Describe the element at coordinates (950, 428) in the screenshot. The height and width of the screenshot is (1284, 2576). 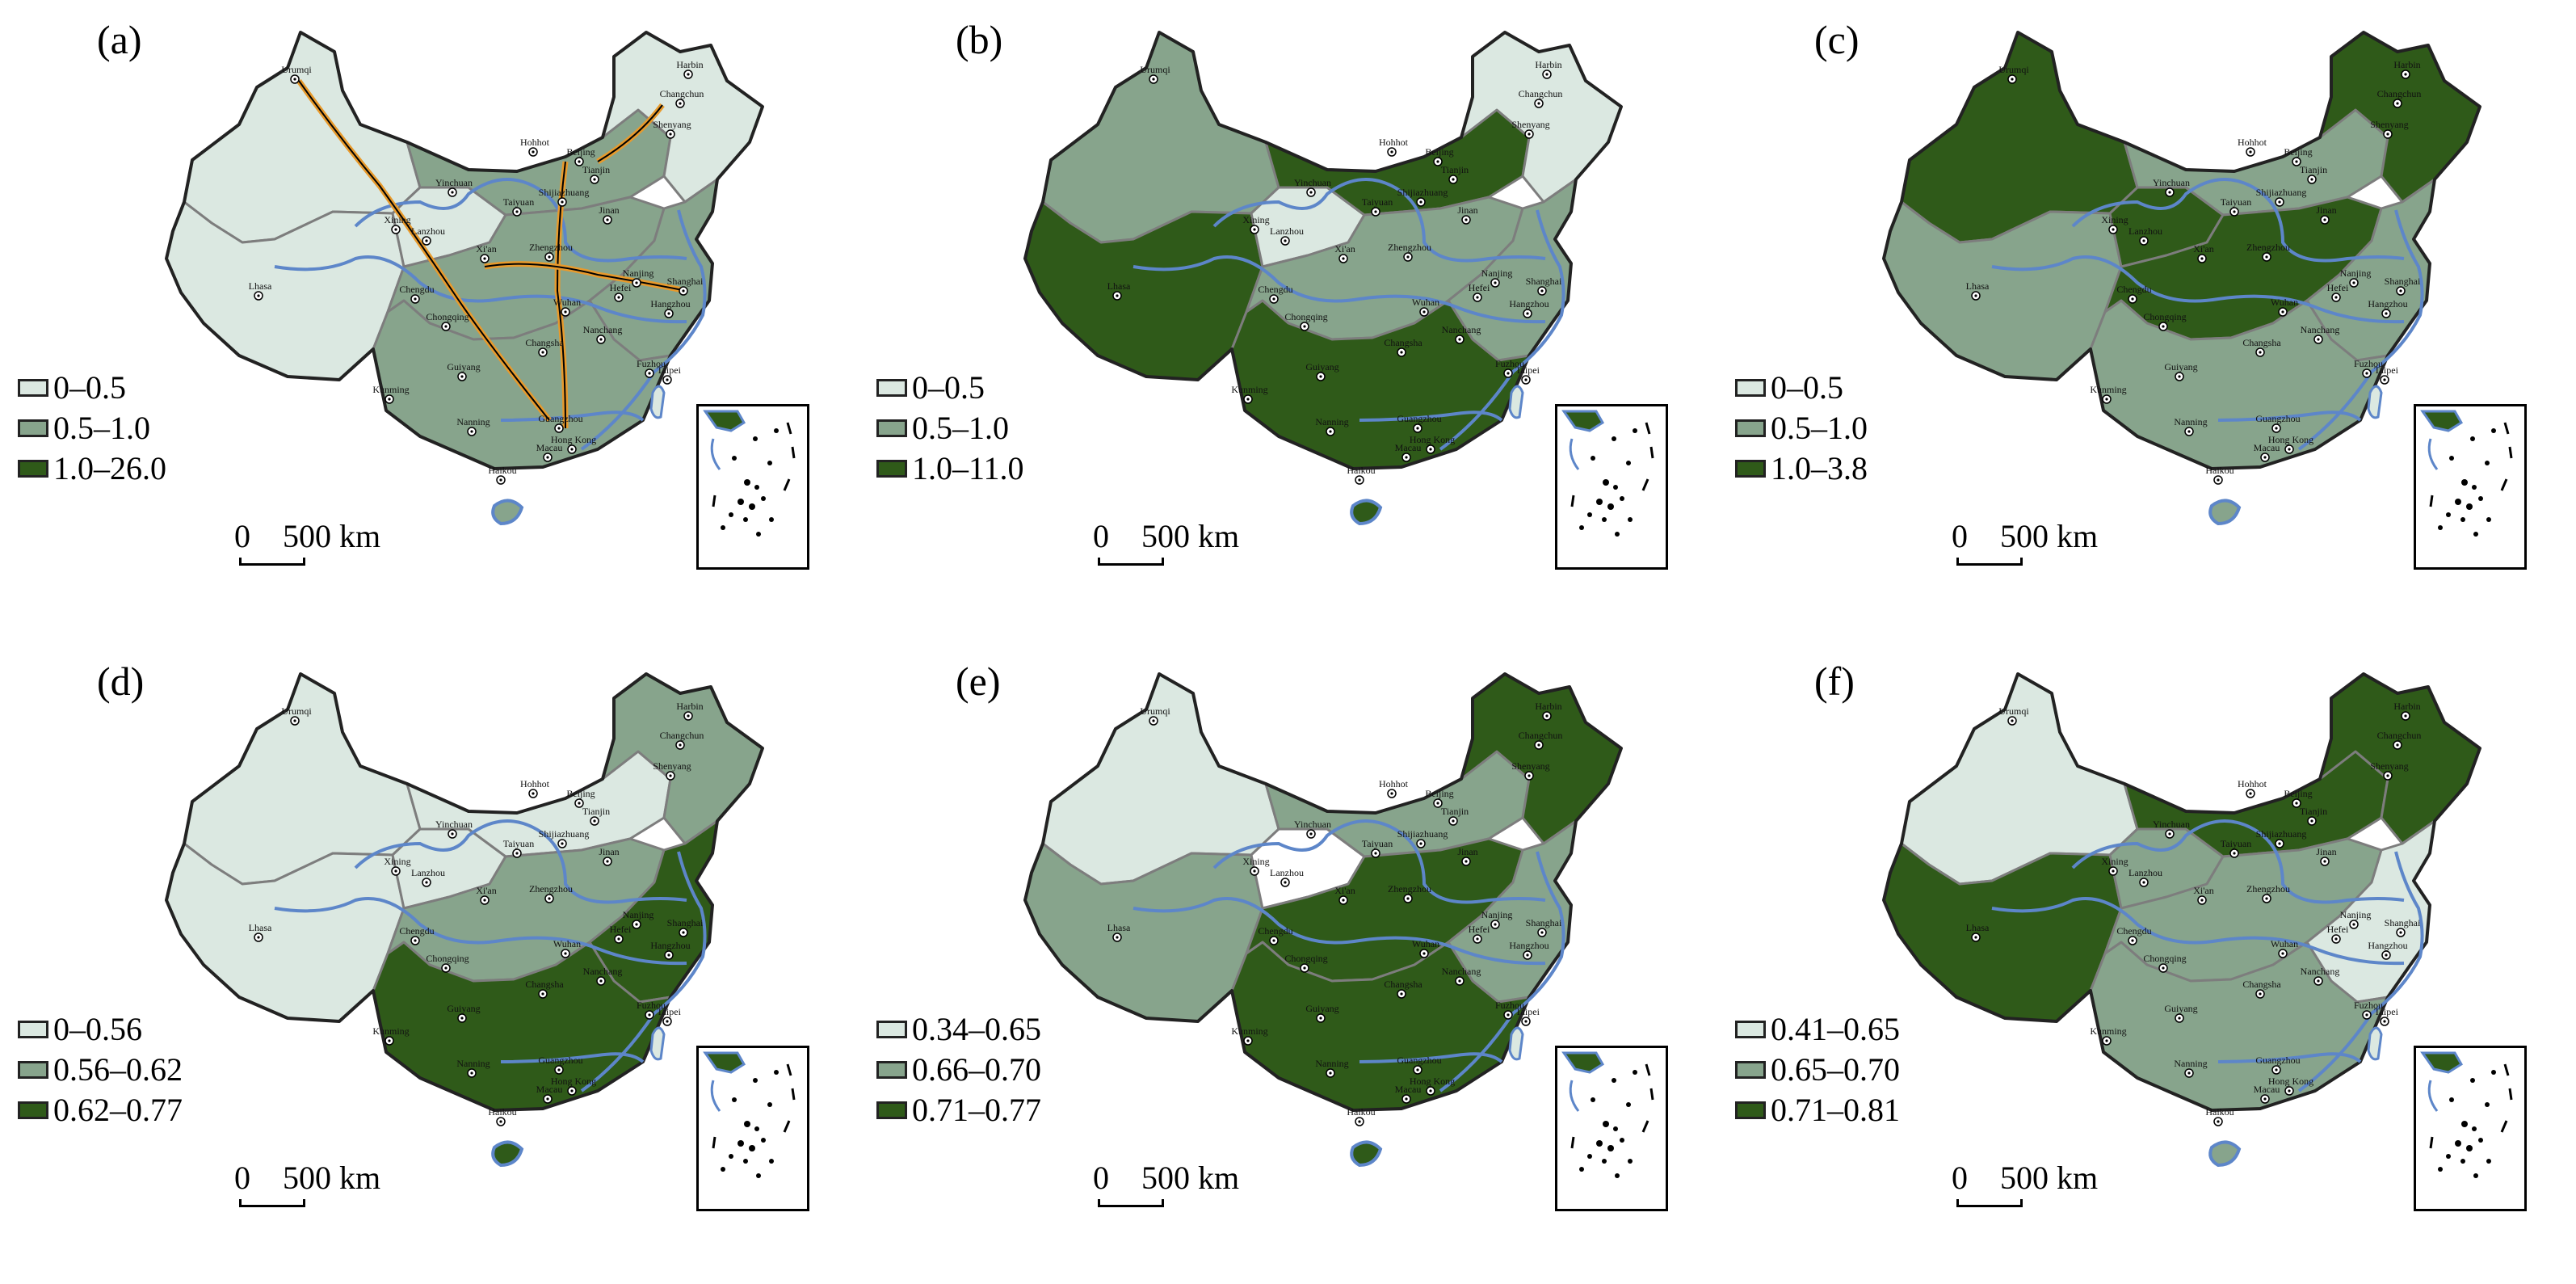
I see `legend-item-mid: 0.5–1.0` at that location.